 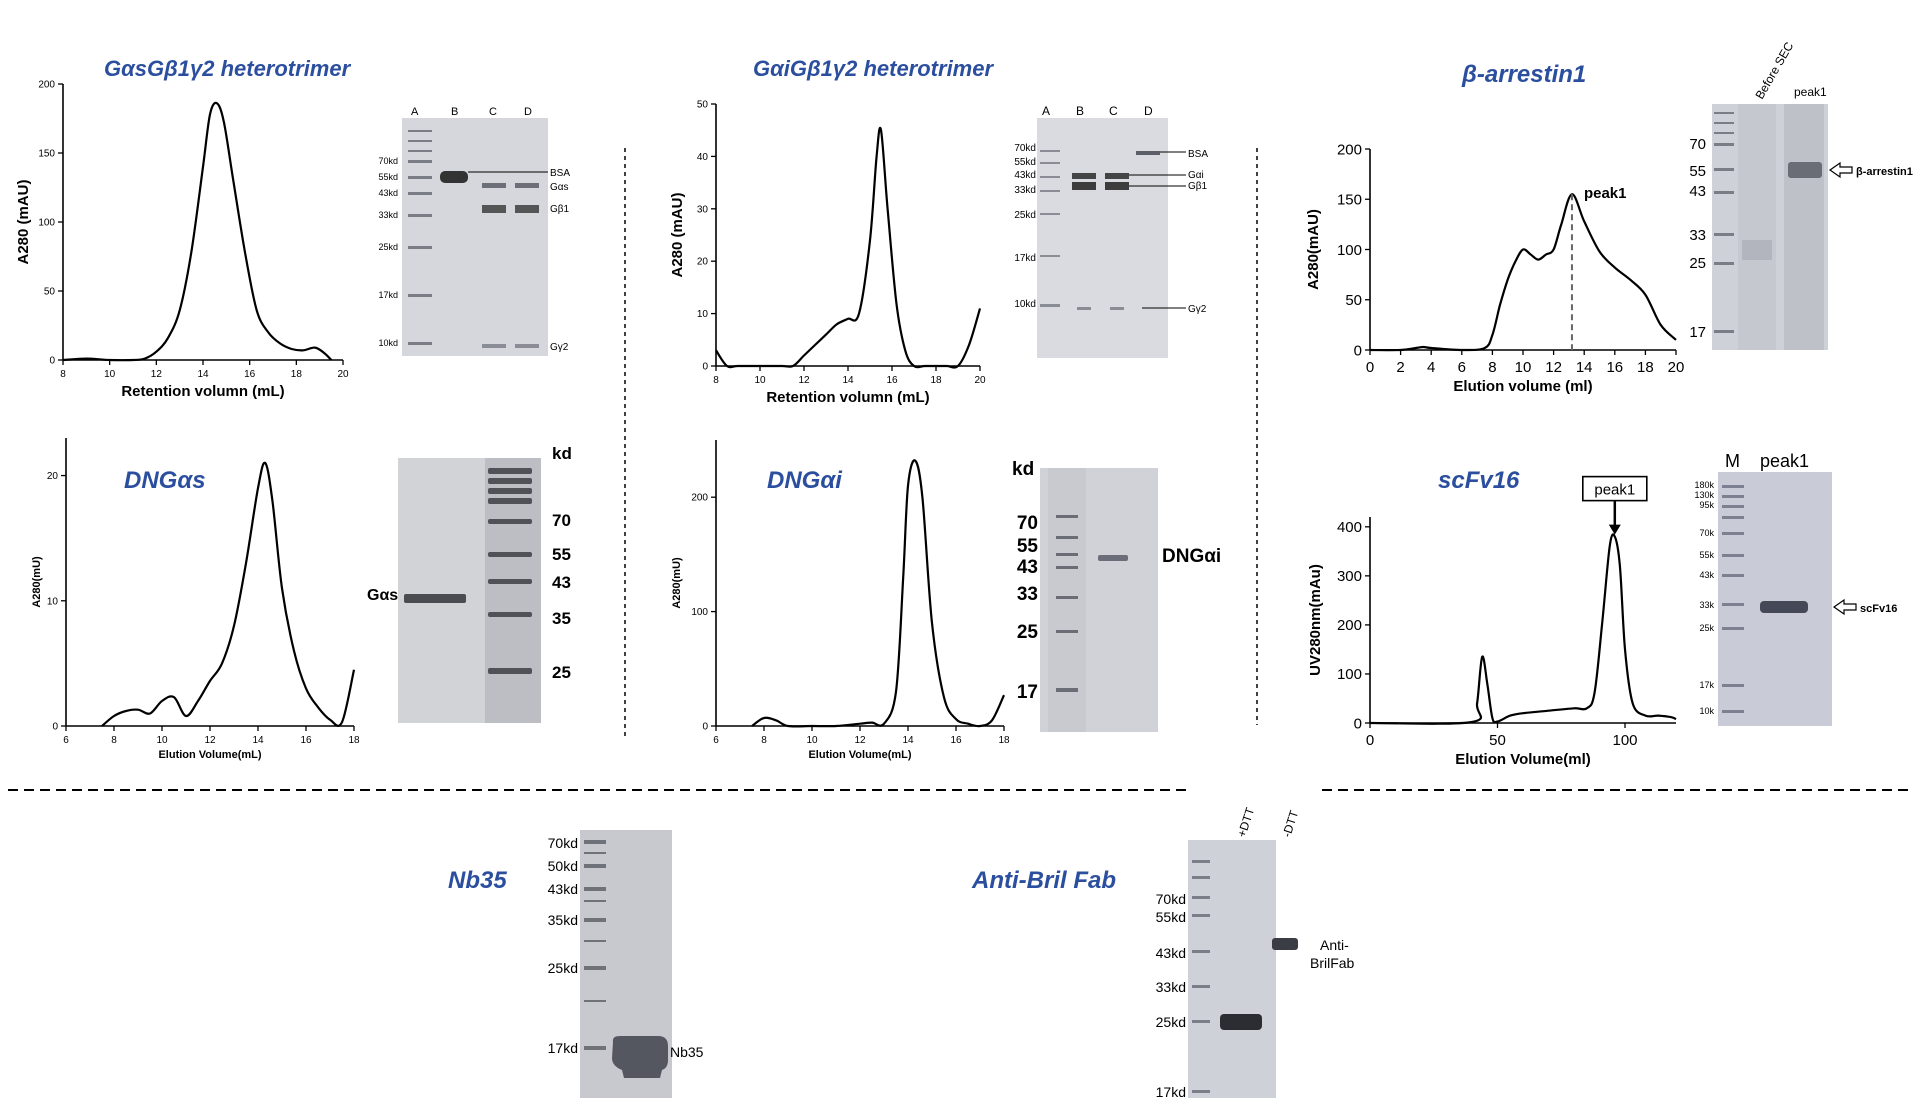 What do you see at coordinates (1315, 620) in the screenshot?
I see `y-axis-label: UV280nm(mAu)` at bounding box center [1315, 620].